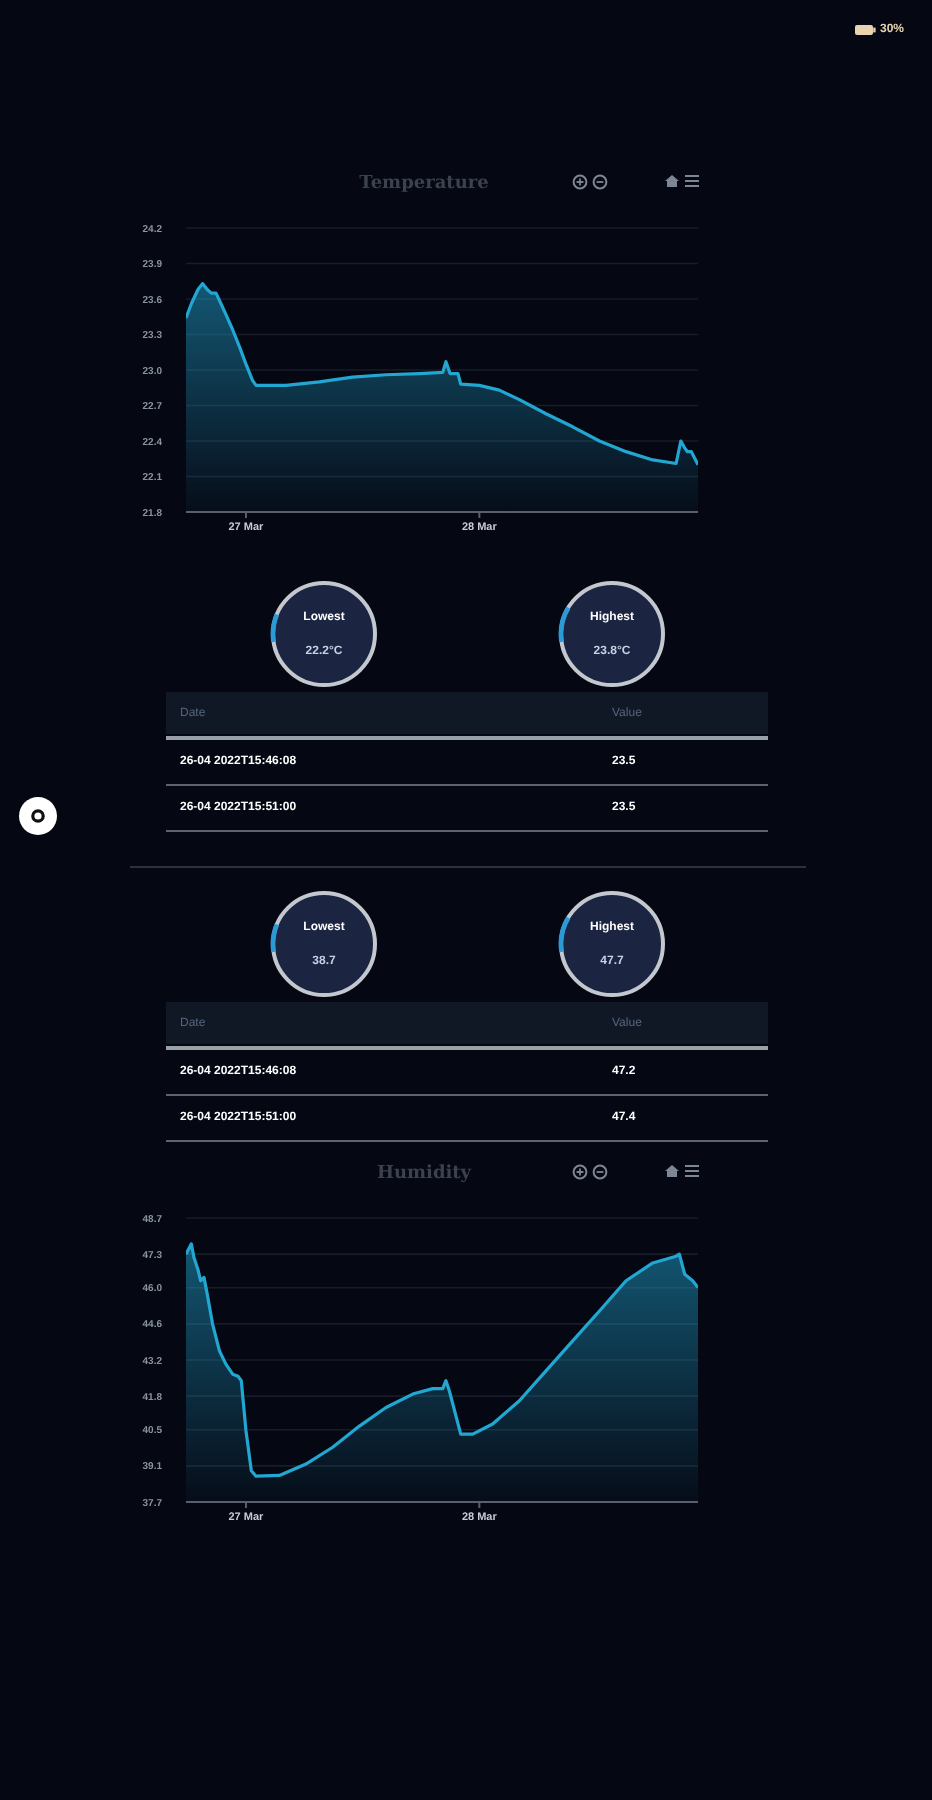  I want to click on chart-title: Humidity, so click(424, 1174).